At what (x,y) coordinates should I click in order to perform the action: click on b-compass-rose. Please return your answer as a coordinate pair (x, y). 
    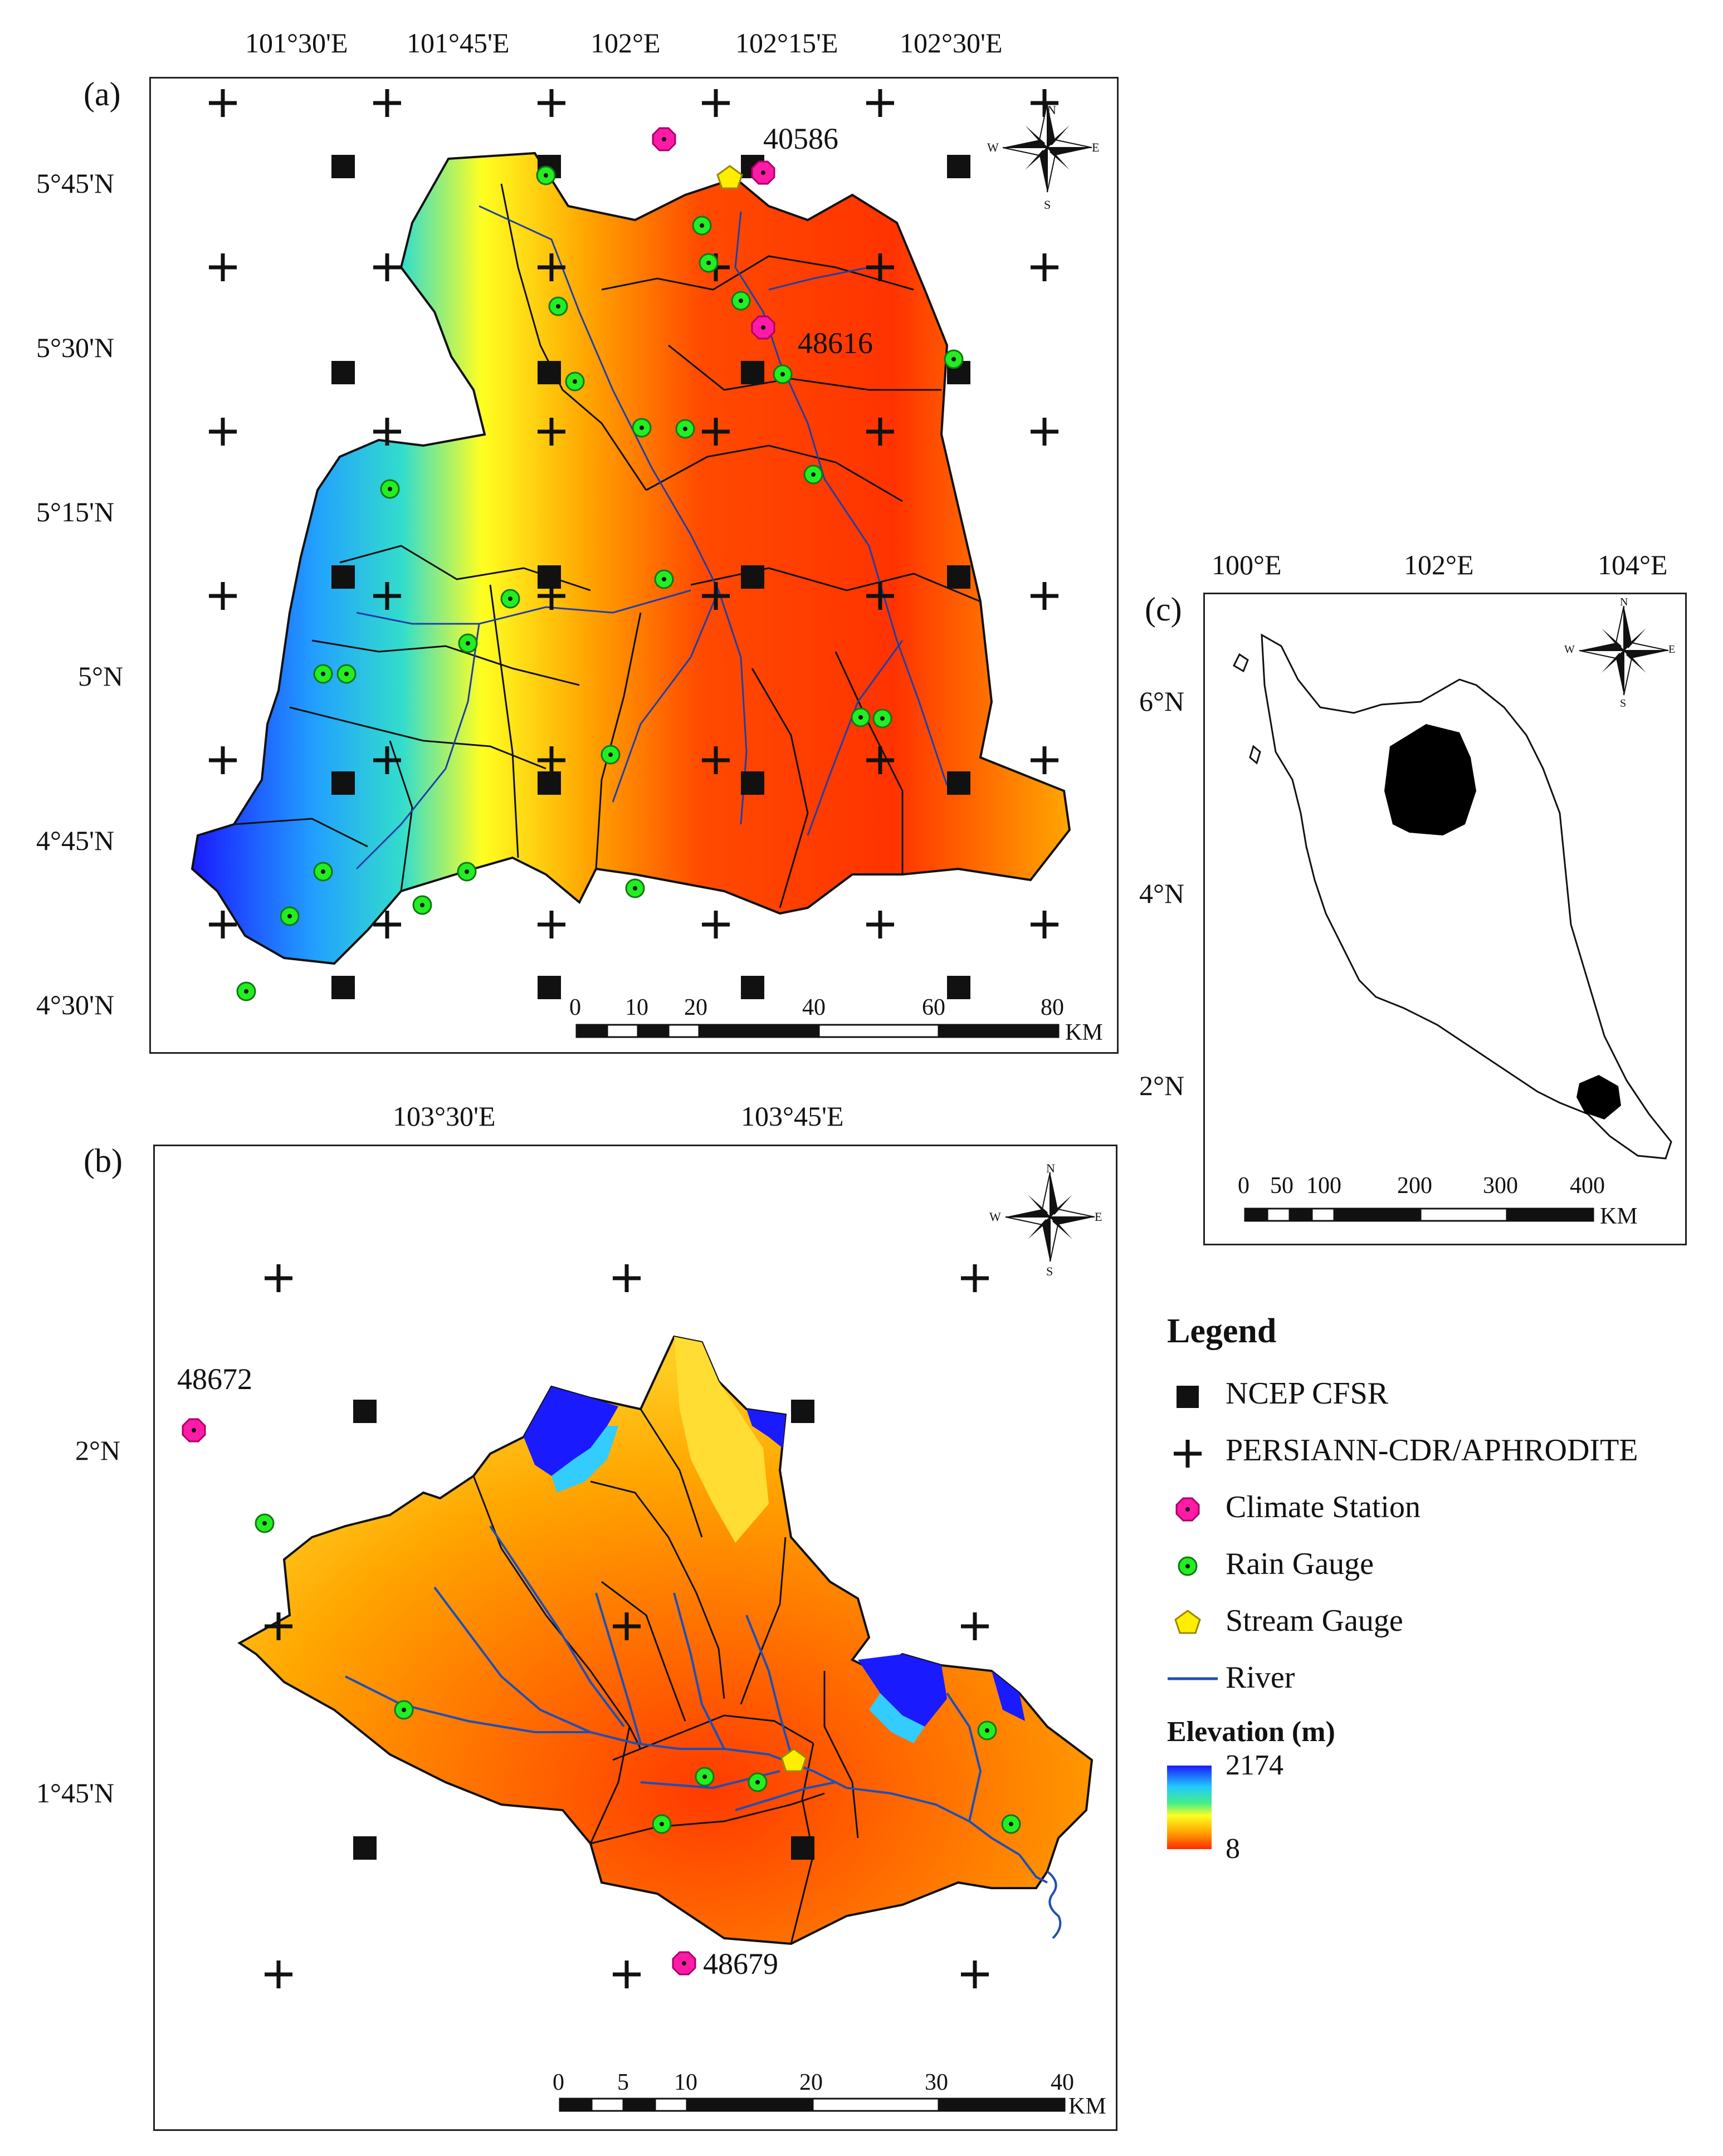
    Looking at the image, I should click on (1050, 1217).